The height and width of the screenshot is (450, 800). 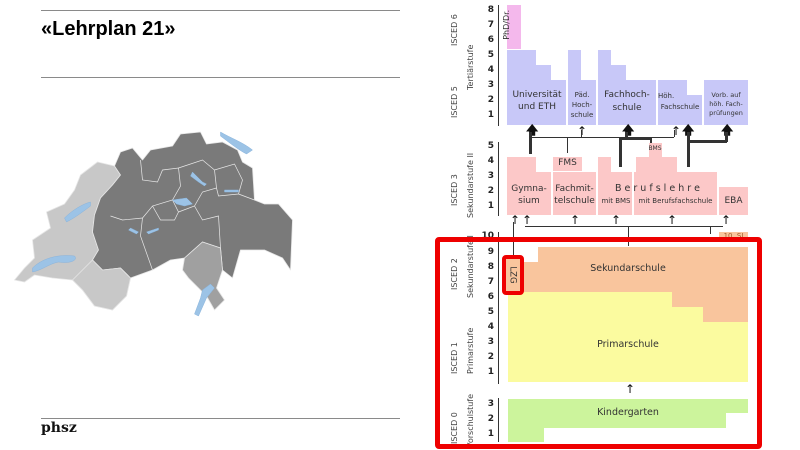 What do you see at coordinates (574, 87) in the screenshot?
I see `ph-block` at bounding box center [574, 87].